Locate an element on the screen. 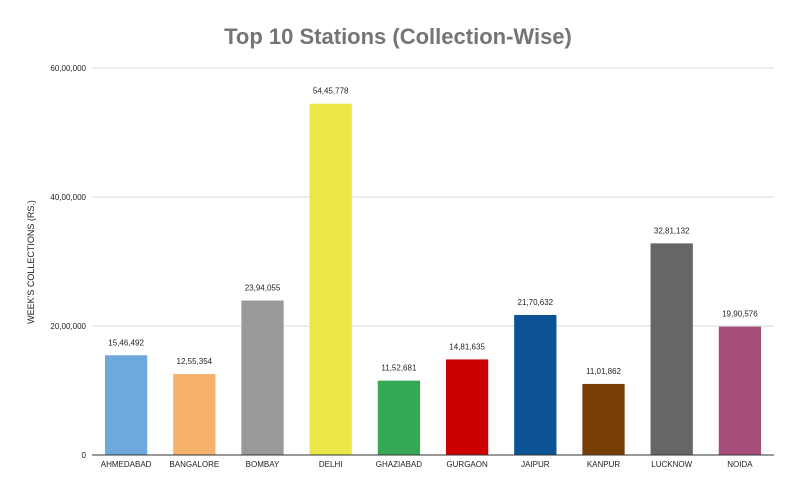 The image size is (796, 492). bar-delhi is located at coordinates (330, 279).